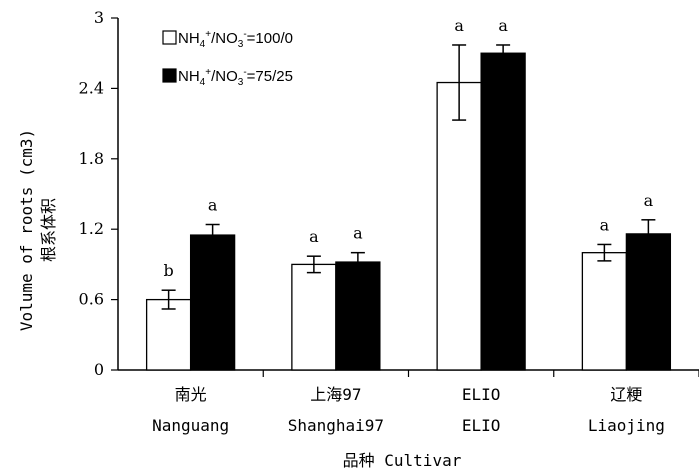 Image resolution: width=699 pixels, height=475 pixels. What do you see at coordinates (270, 38) in the screenshot?
I see `legend-label-part: =100/0` at bounding box center [270, 38].